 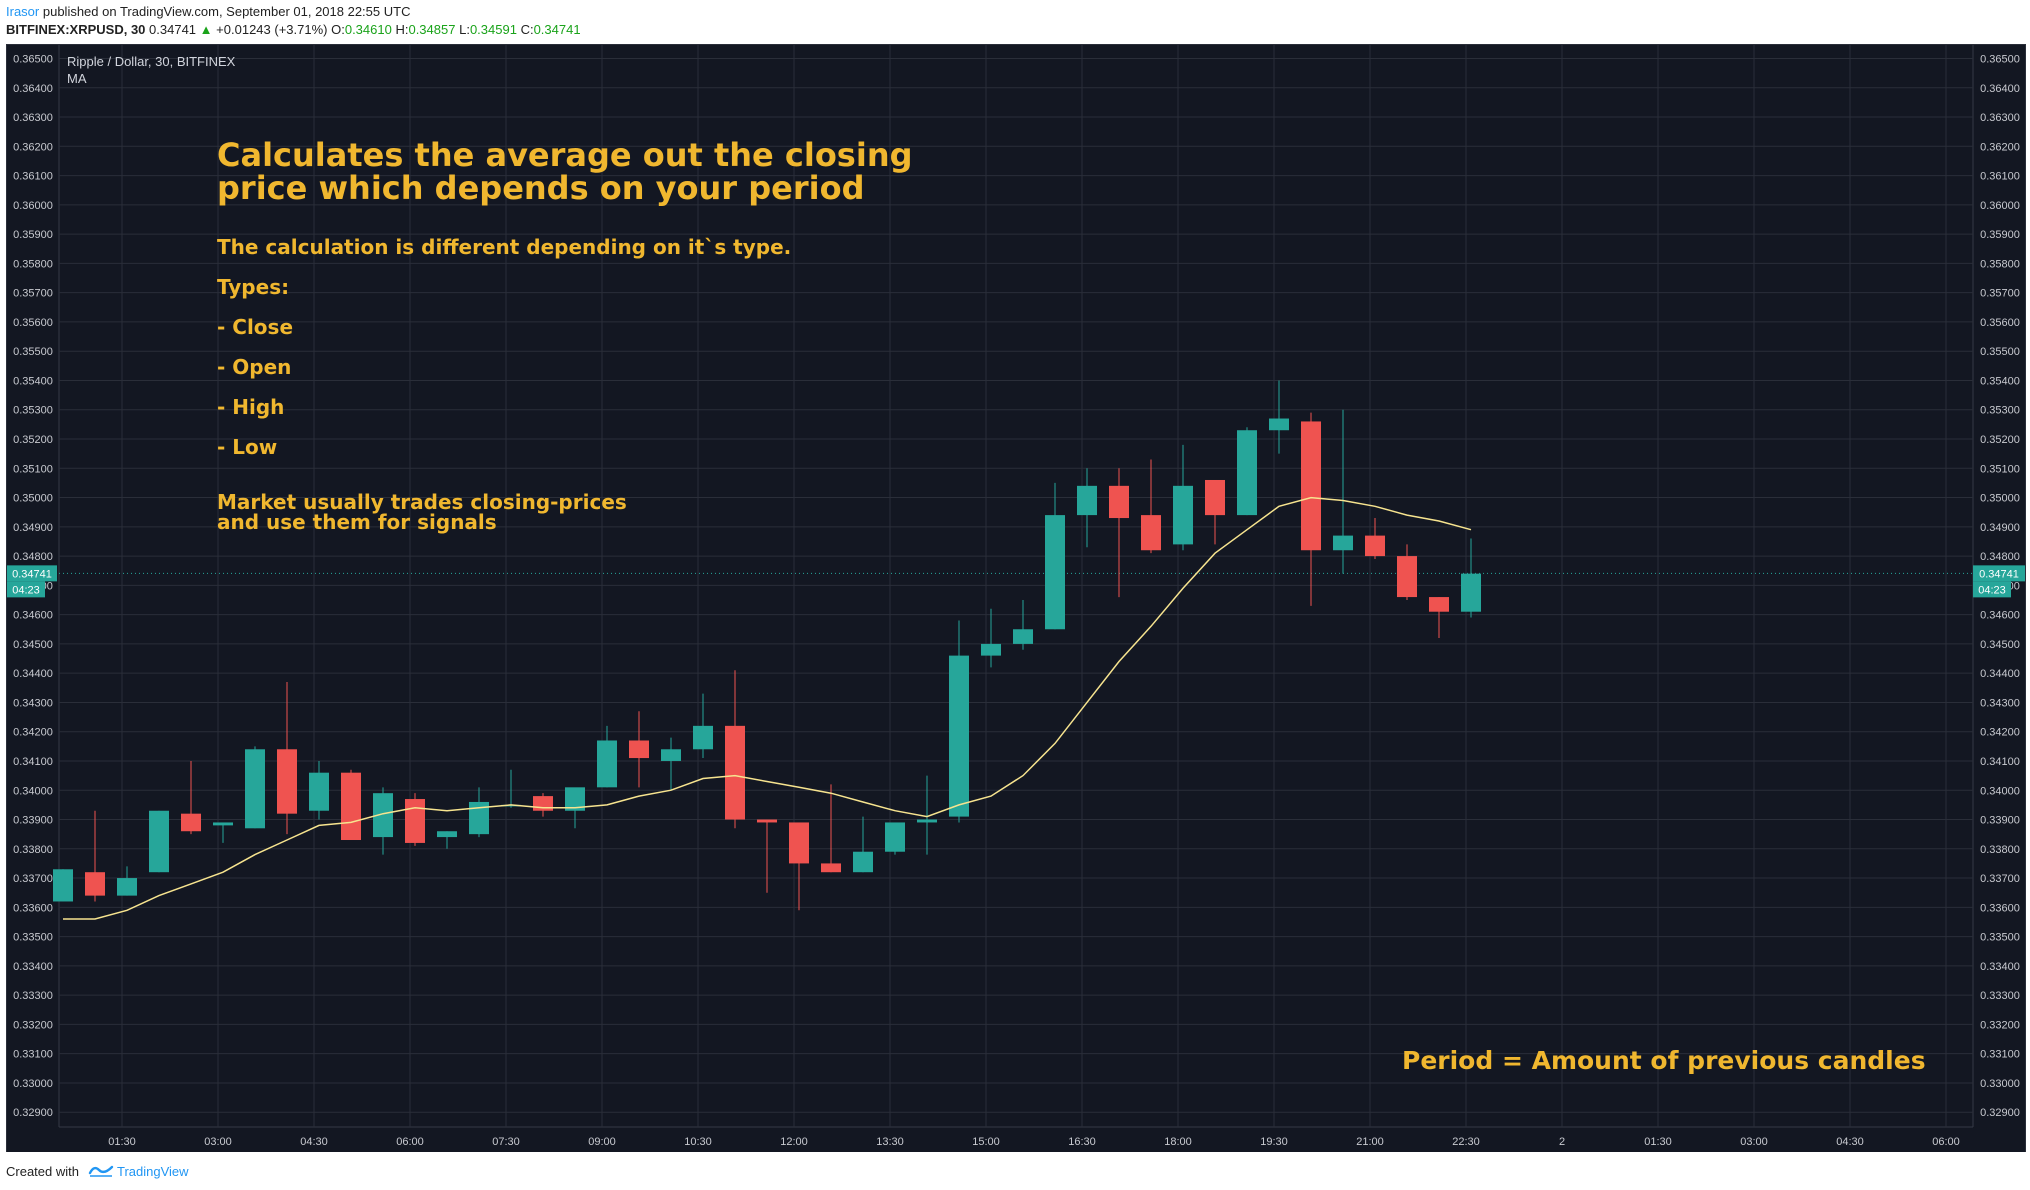 I want to click on y-tick-label-left: 0.33200, so click(x=33, y=1025).